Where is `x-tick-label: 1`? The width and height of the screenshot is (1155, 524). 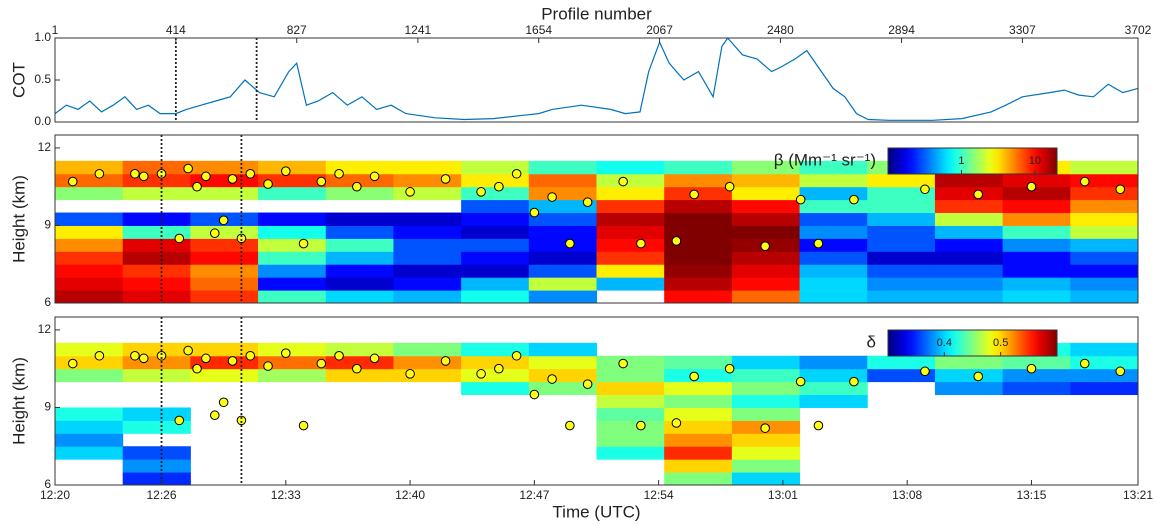 x-tick-label: 1 is located at coordinates (55, 30).